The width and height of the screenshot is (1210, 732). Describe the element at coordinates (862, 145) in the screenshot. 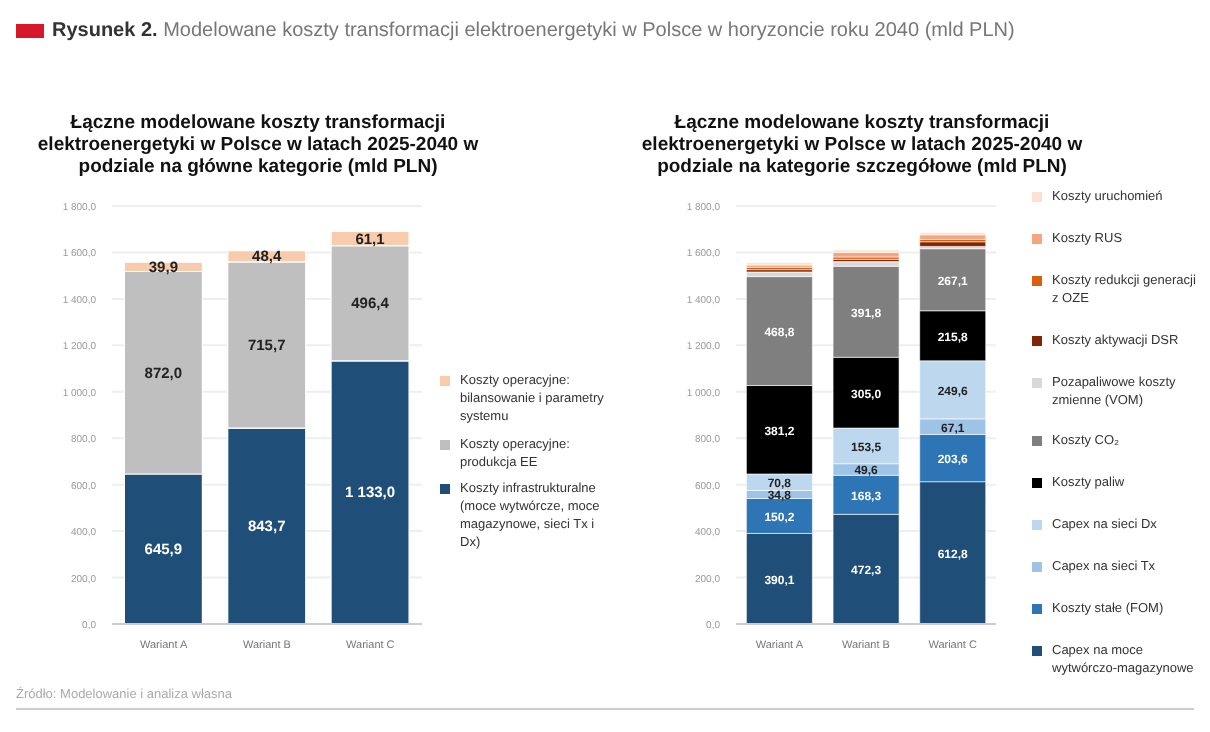

I see `chart-title: Łączne modelowane koszty transformacji elektroenergetyki w Polsce w latach 2025-2040 w podziale na kategorie szczegółowe (mld PLN)` at that location.